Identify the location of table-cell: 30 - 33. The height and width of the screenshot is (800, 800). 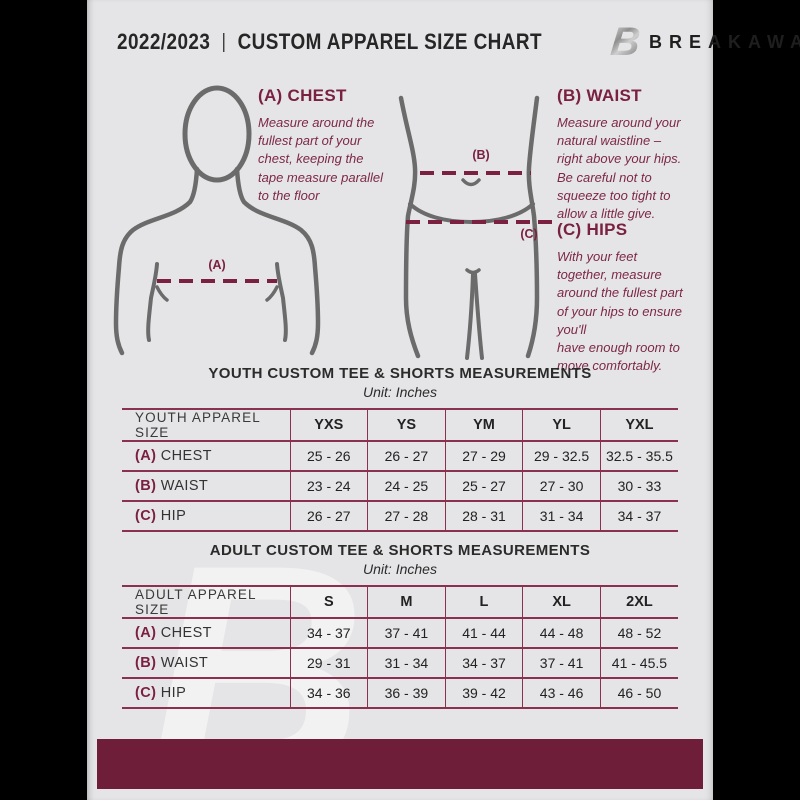
(638, 485).